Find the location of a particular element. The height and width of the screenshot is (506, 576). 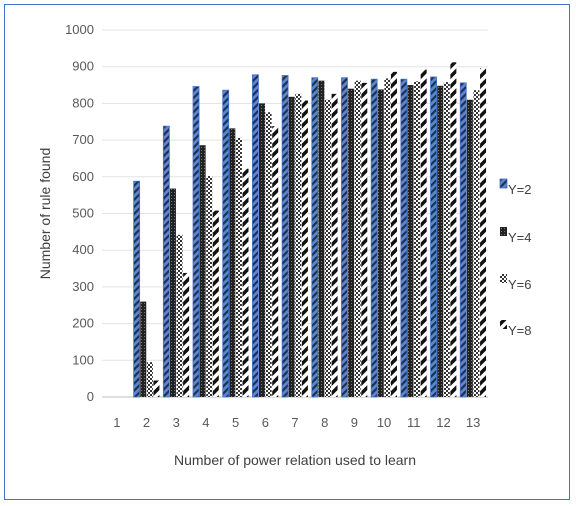

y-tick-label: 1000 is located at coordinates (79, 29).